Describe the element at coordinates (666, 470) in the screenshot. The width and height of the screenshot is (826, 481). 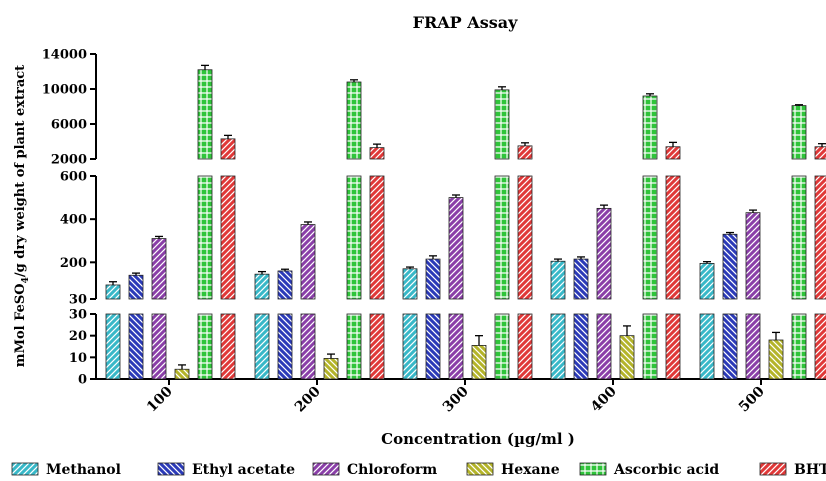
I see `legend-label: Ascorbic acid` at that location.